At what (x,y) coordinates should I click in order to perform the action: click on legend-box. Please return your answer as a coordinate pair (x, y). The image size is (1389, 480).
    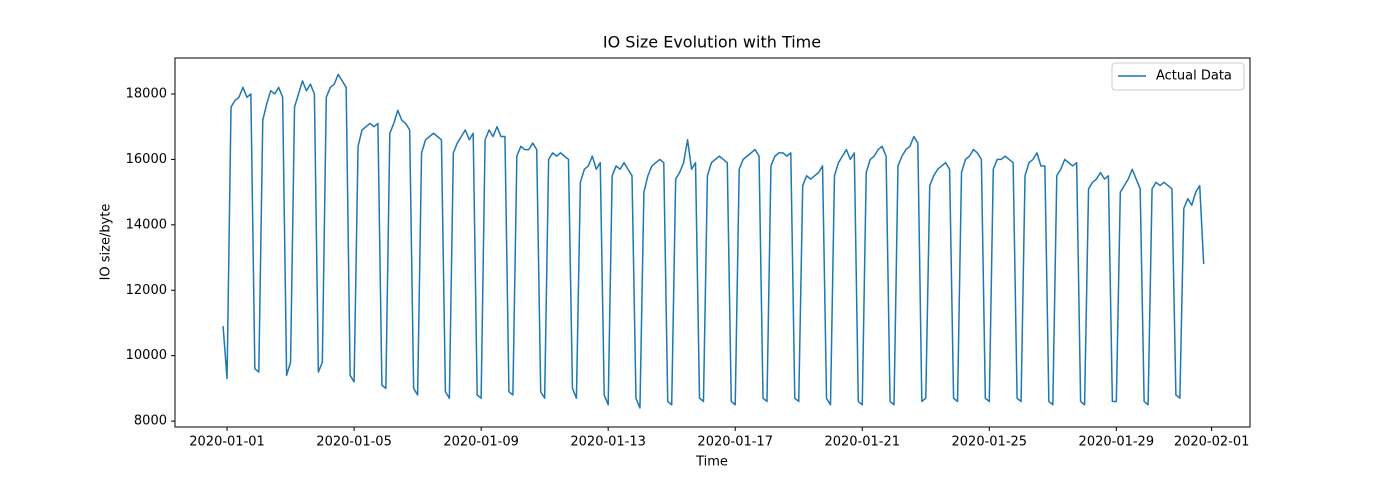
    Looking at the image, I should click on (1178, 76).